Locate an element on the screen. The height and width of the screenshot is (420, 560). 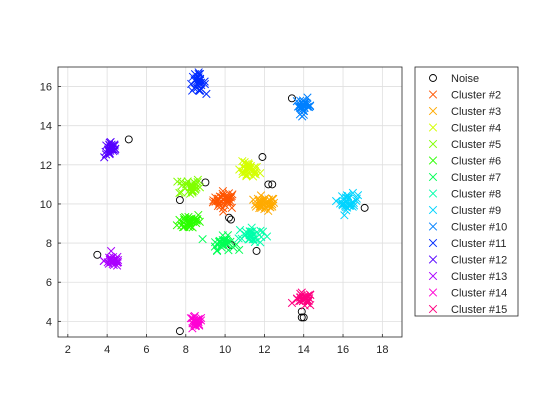
y-tick-label: 4 is located at coordinates (49, 322).